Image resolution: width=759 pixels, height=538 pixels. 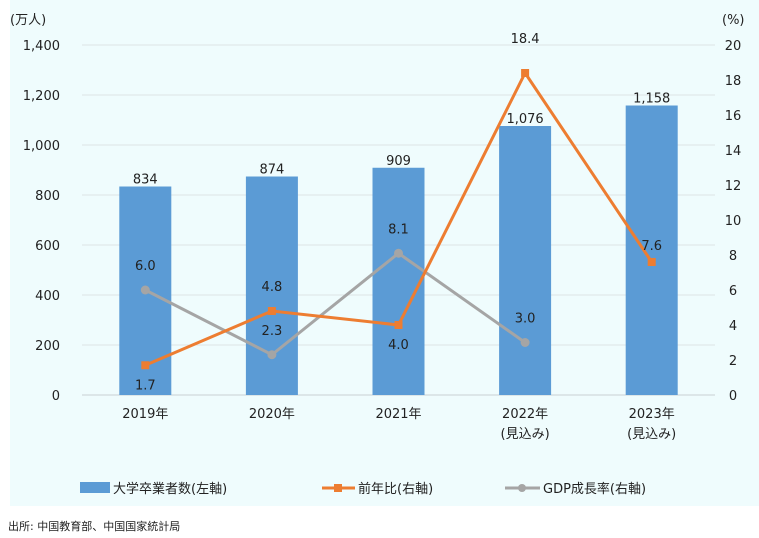 I want to click on yoy-data-label: 1.7, so click(x=145, y=385).